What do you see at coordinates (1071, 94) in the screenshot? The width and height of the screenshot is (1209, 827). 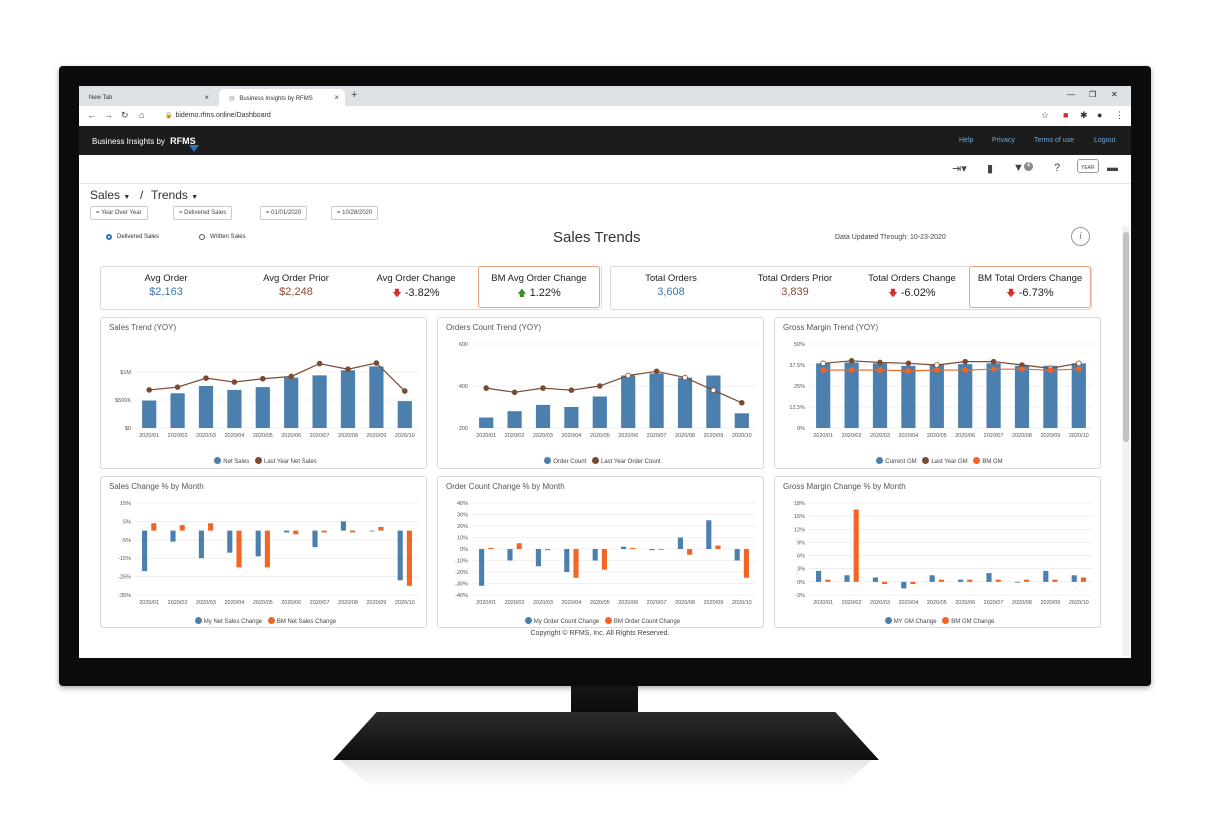 I see `minimize-icon: —` at bounding box center [1071, 94].